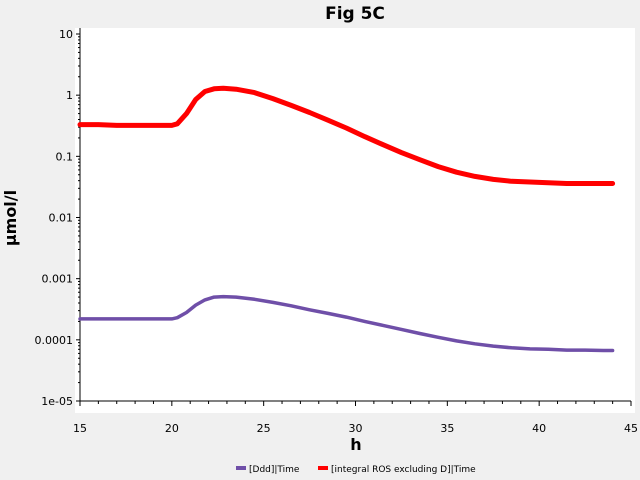  What do you see at coordinates (355, 444) in the screenshot?
I see `x-axis-label: h` at bounding box center [355, 444].